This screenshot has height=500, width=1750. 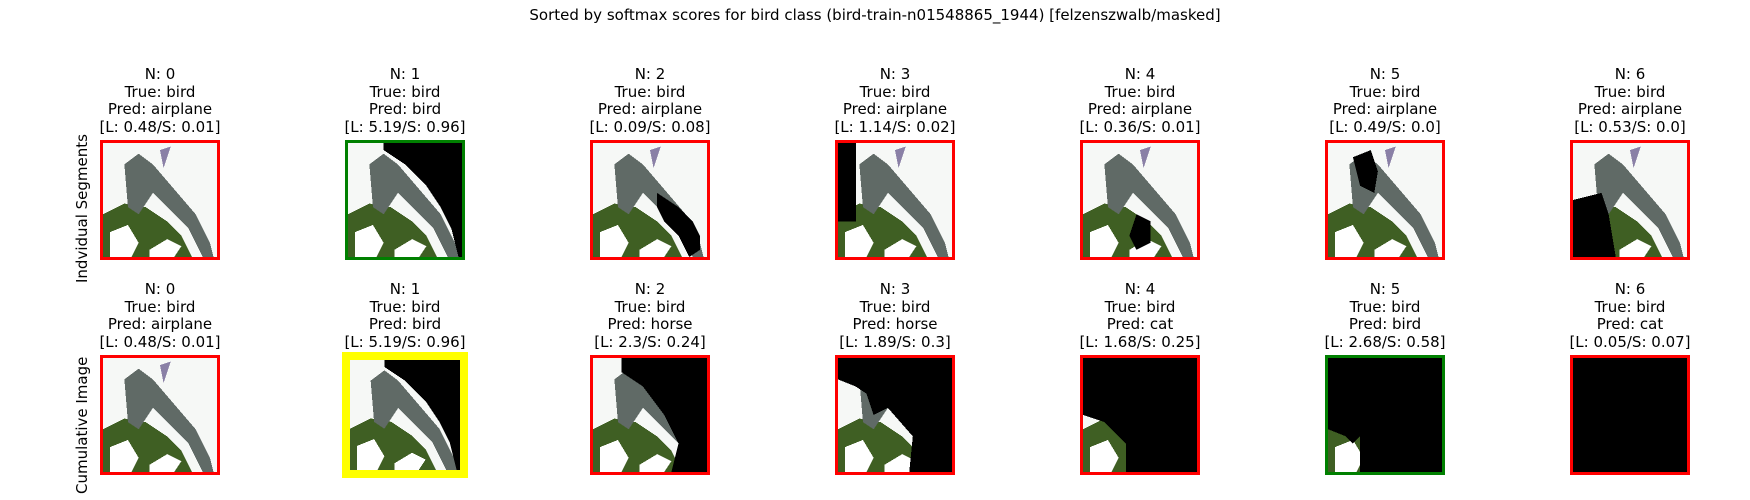 I want to click on row-label-cumulative-image: Cumulative Image, so click(x=82, y=425).